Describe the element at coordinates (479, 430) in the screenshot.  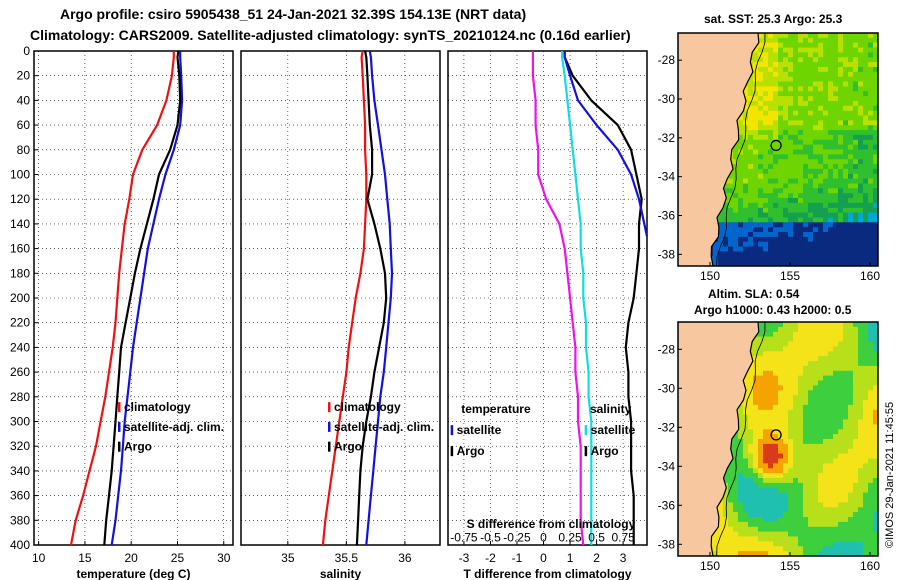
I see `legend-label: satellite` at that location.